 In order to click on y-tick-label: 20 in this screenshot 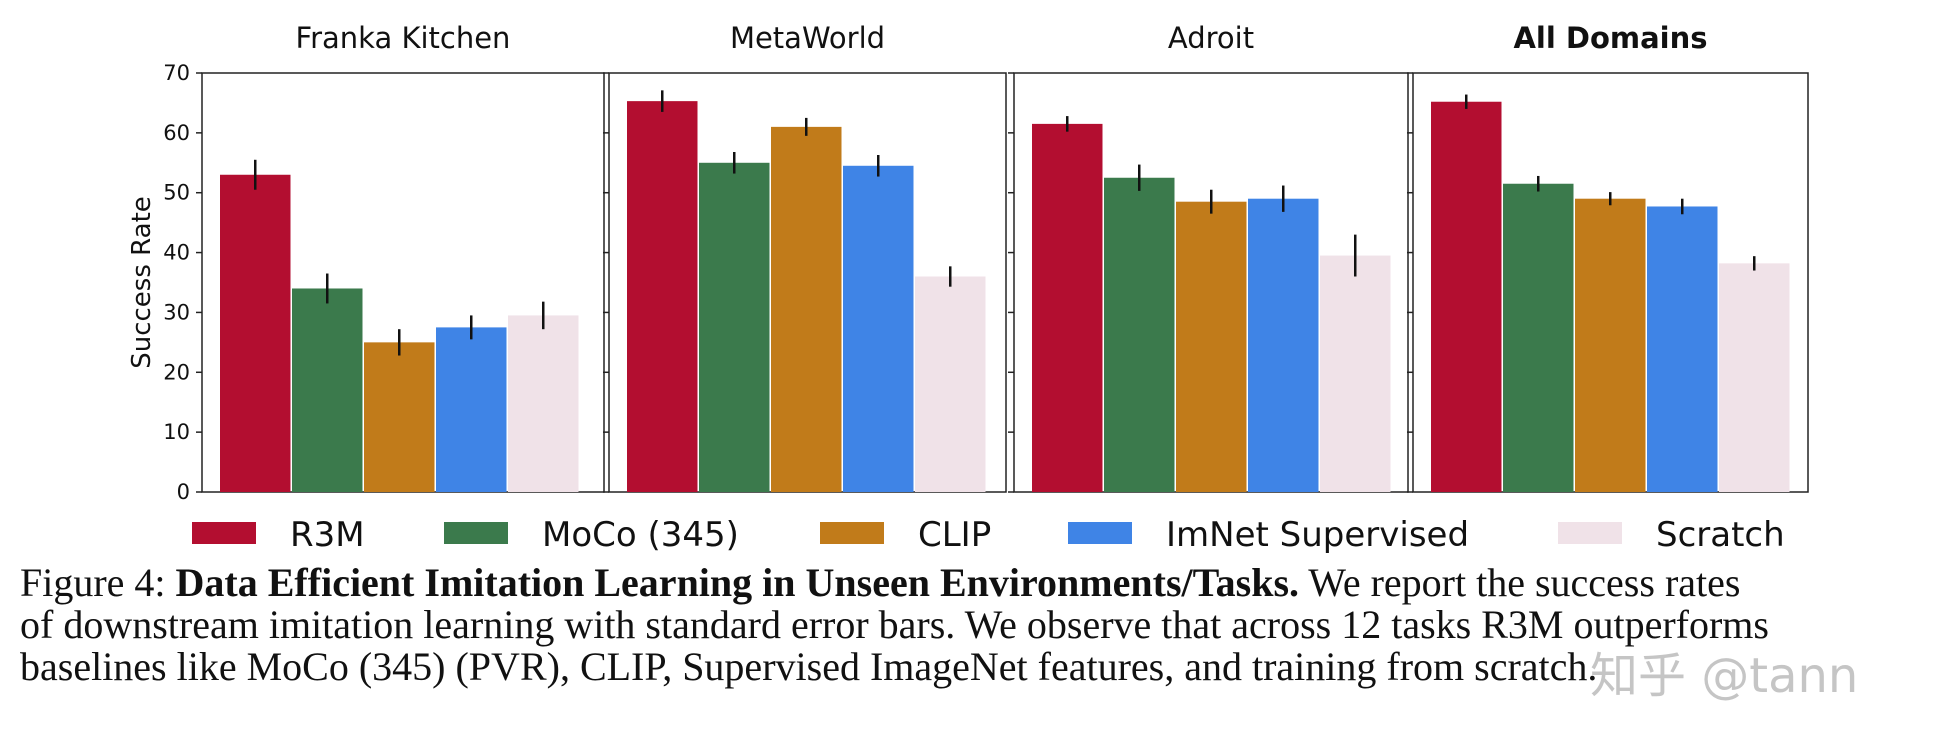, I will do `click(176, 372)`.